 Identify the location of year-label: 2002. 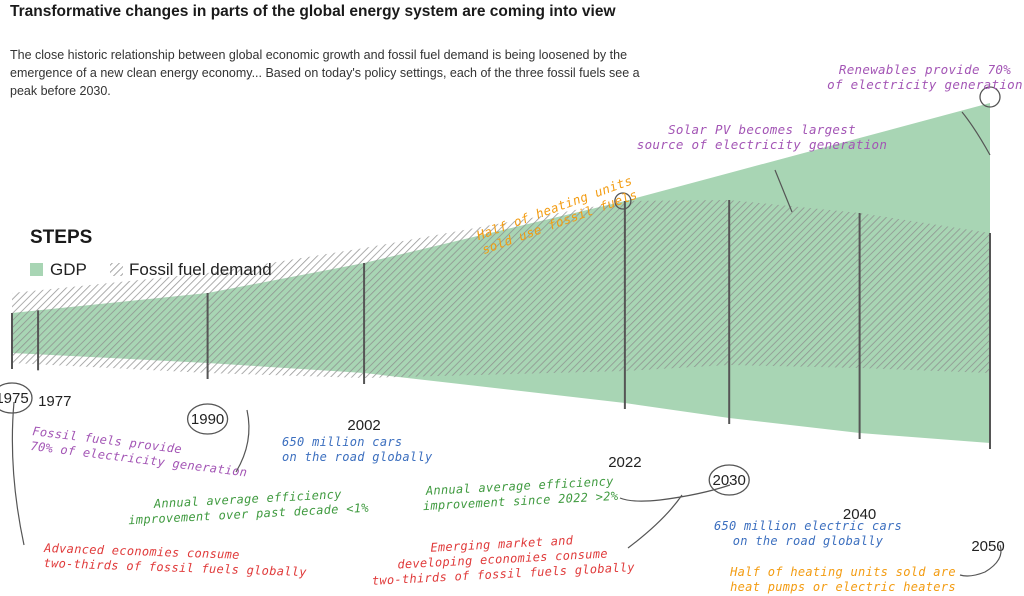
(363, 425).